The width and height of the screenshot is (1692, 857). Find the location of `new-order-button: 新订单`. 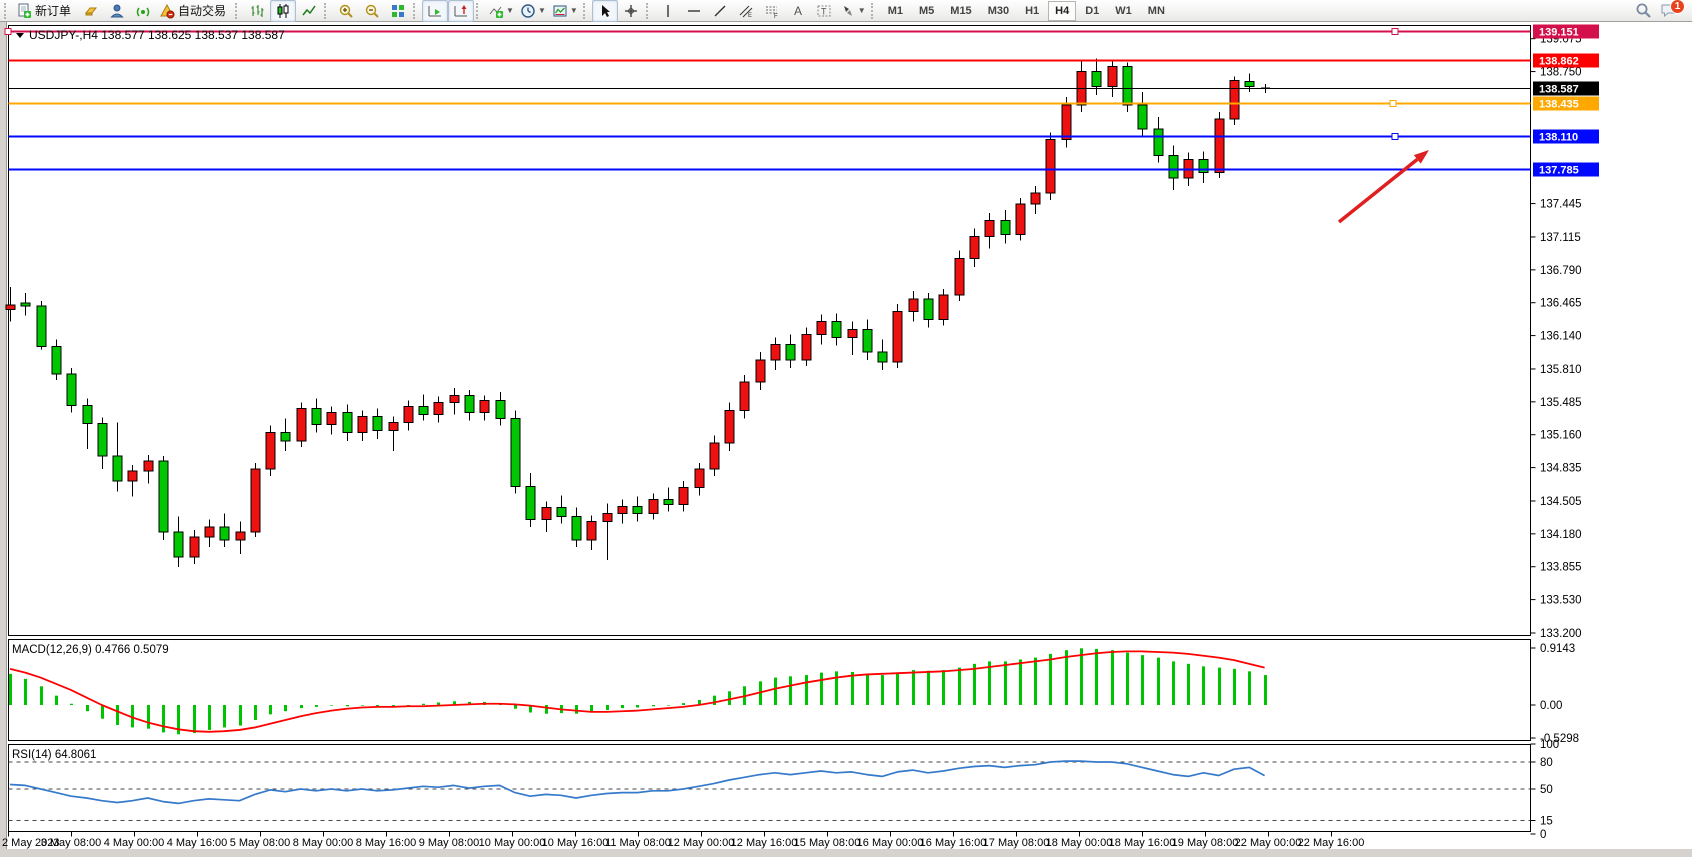

new-order-button: 新订单 is located at coordinates (45, 11).